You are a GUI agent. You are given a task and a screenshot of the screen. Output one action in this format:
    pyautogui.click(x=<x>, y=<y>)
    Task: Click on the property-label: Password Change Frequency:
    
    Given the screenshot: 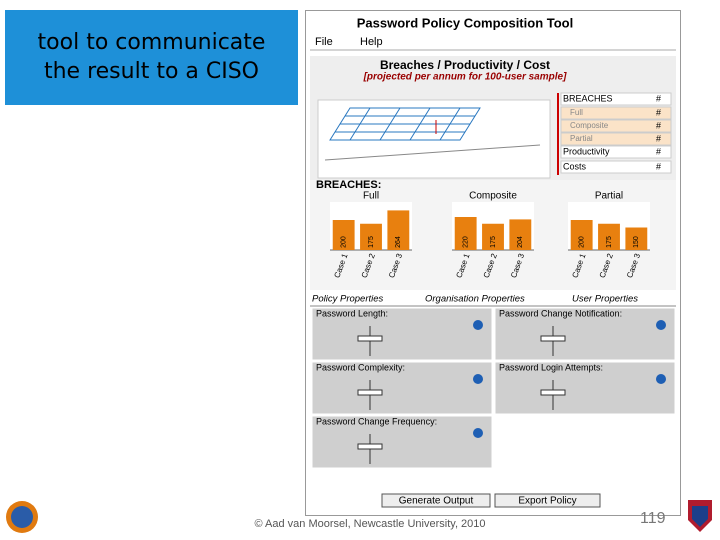 What is the action you would take?
    pyautogui.click(x=376, y=421)
    